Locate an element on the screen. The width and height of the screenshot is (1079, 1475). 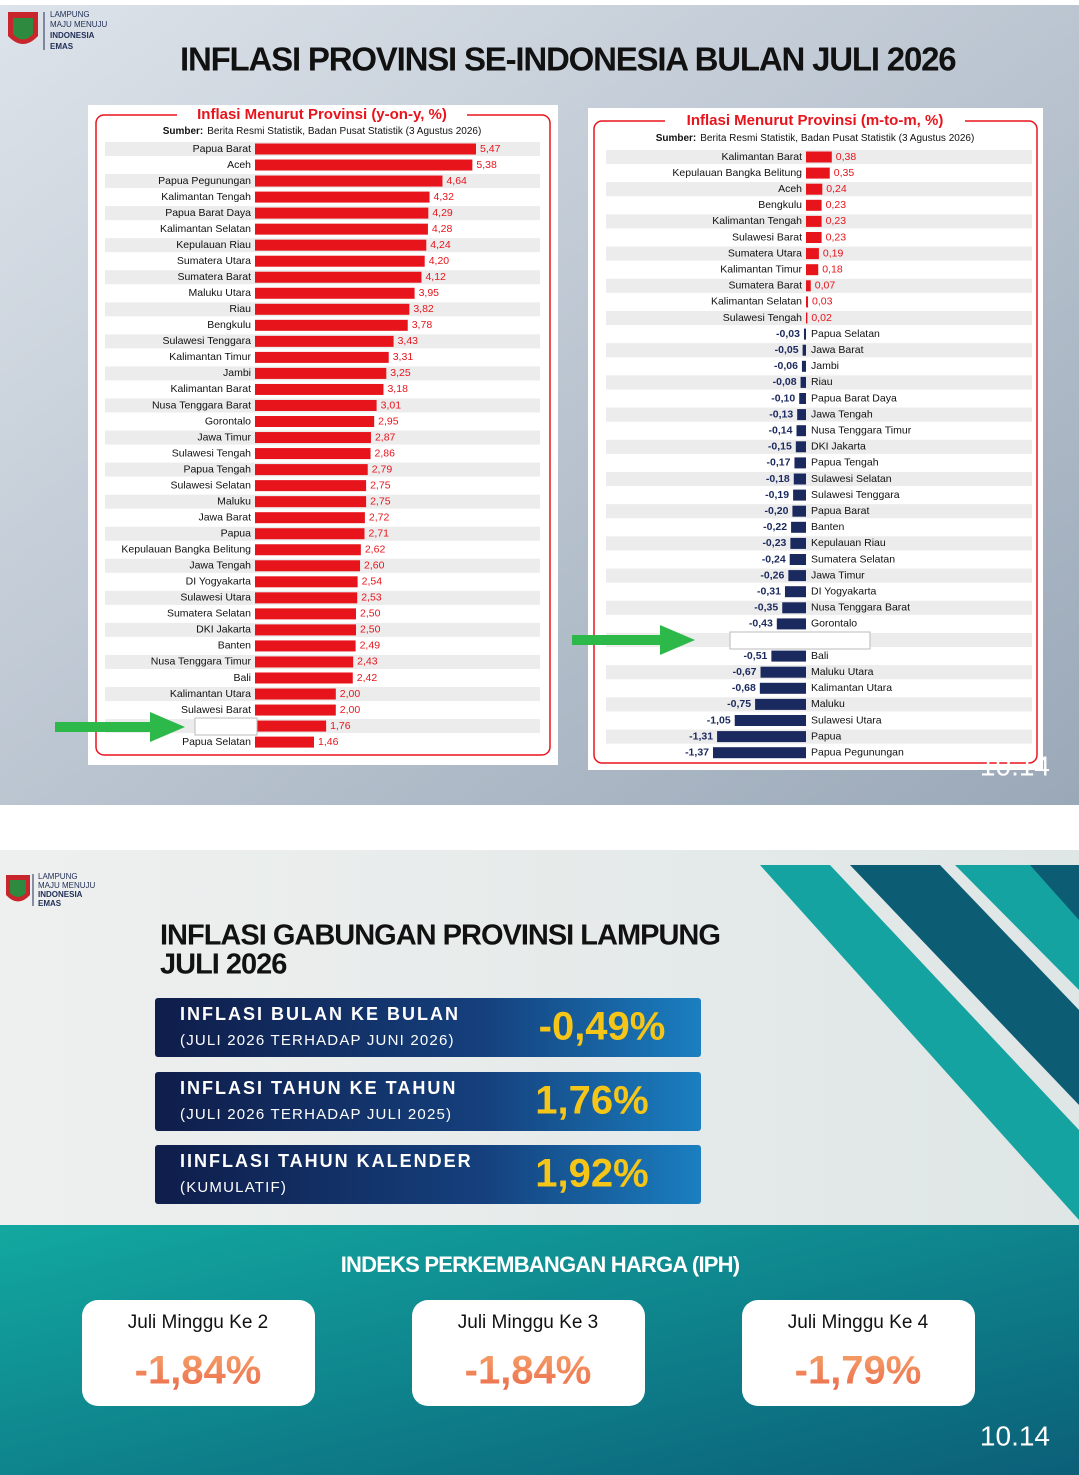
value-label: -0,20 is located at coordinates (776, 511).